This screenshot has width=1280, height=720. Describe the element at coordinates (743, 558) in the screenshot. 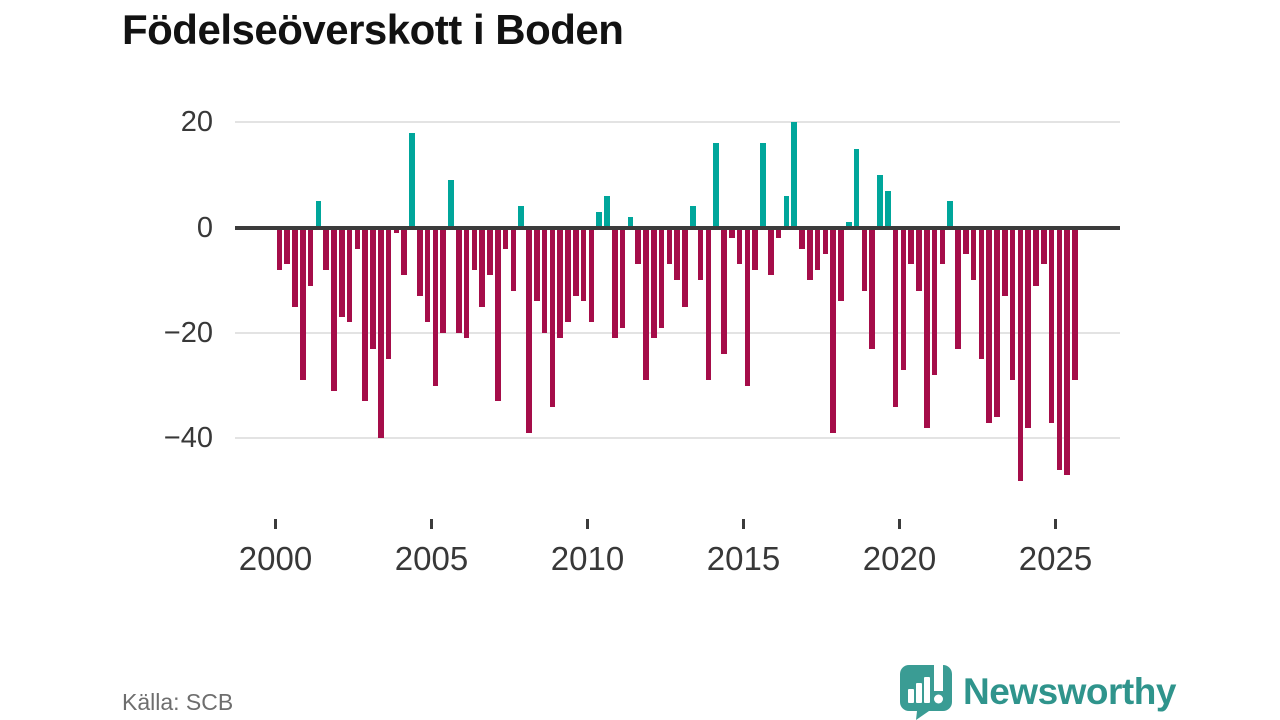

I see `x-axis-label: 2015` at that location.